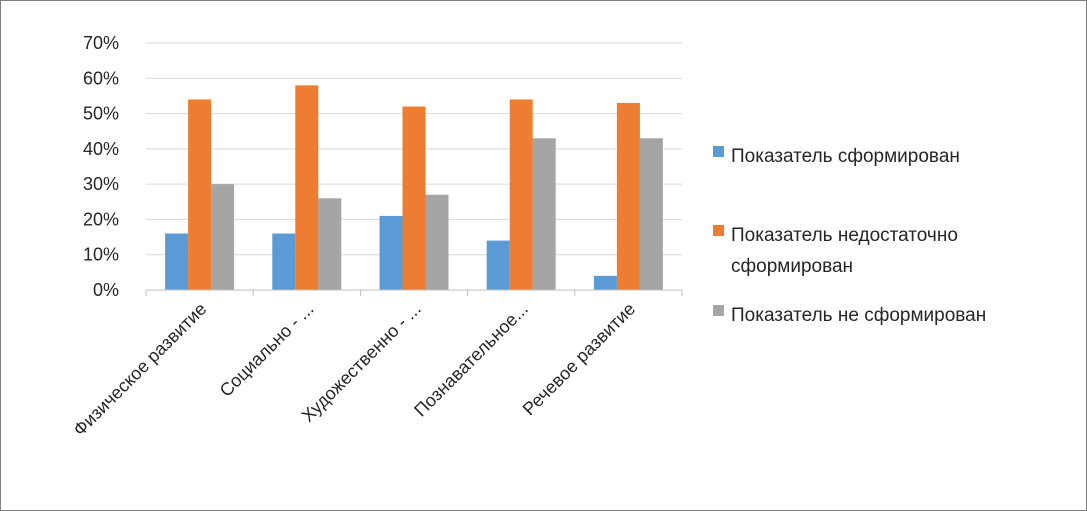  What do you see at coordinates (792, 266) in the screenshot?
I see `legend-entry: сформирован` at bounding box center [792, 266].